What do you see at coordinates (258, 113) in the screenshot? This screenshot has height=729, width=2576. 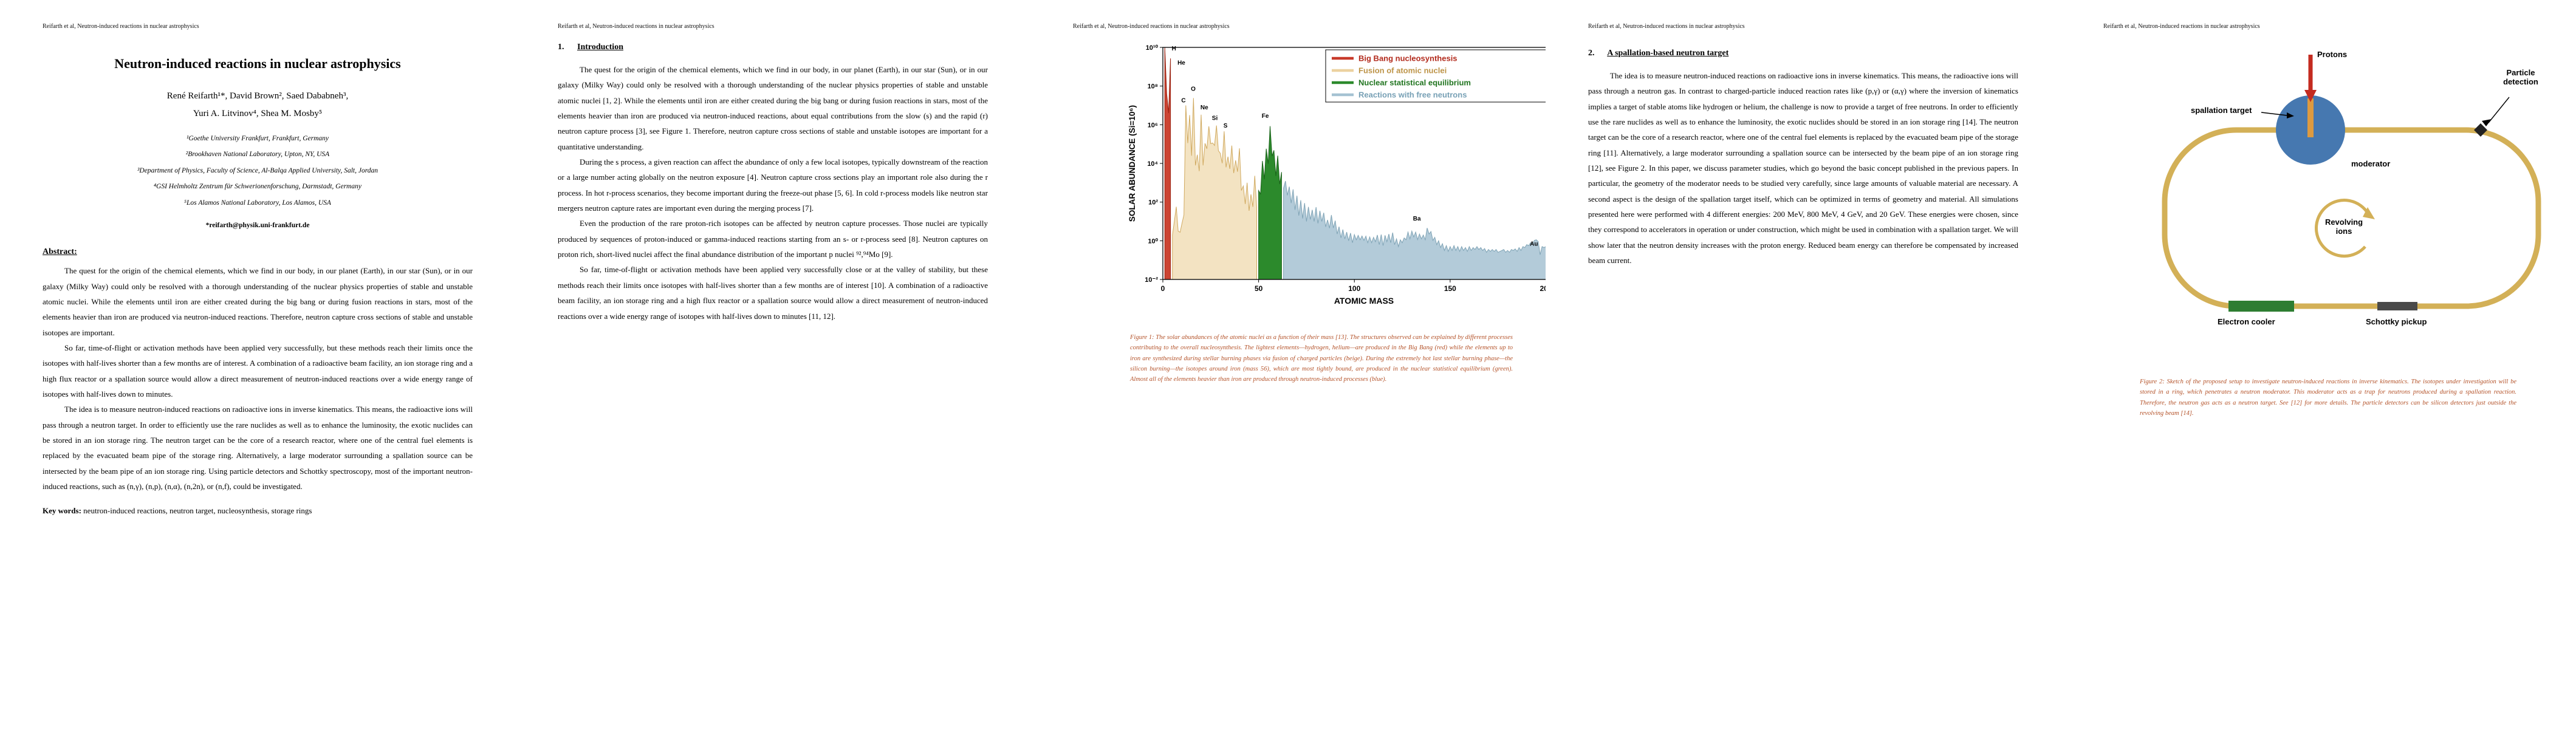 I see `authors-line-2: Yuri A. Litvinov⁴, Shea M. Mosby⁵` at bounding box center [258, 113].